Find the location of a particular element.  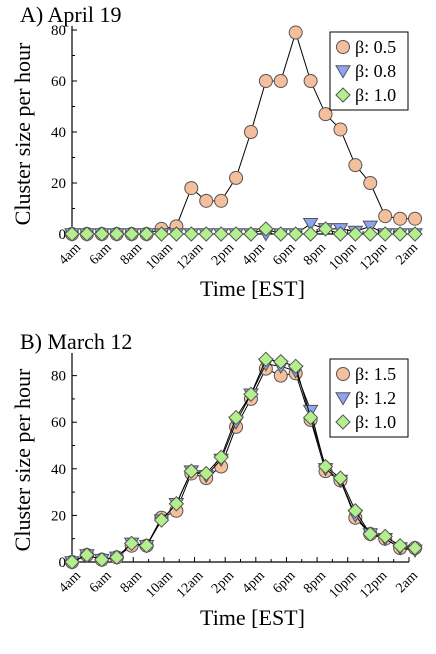

x-tick-label: 10am is located at coordinates (159, 256).